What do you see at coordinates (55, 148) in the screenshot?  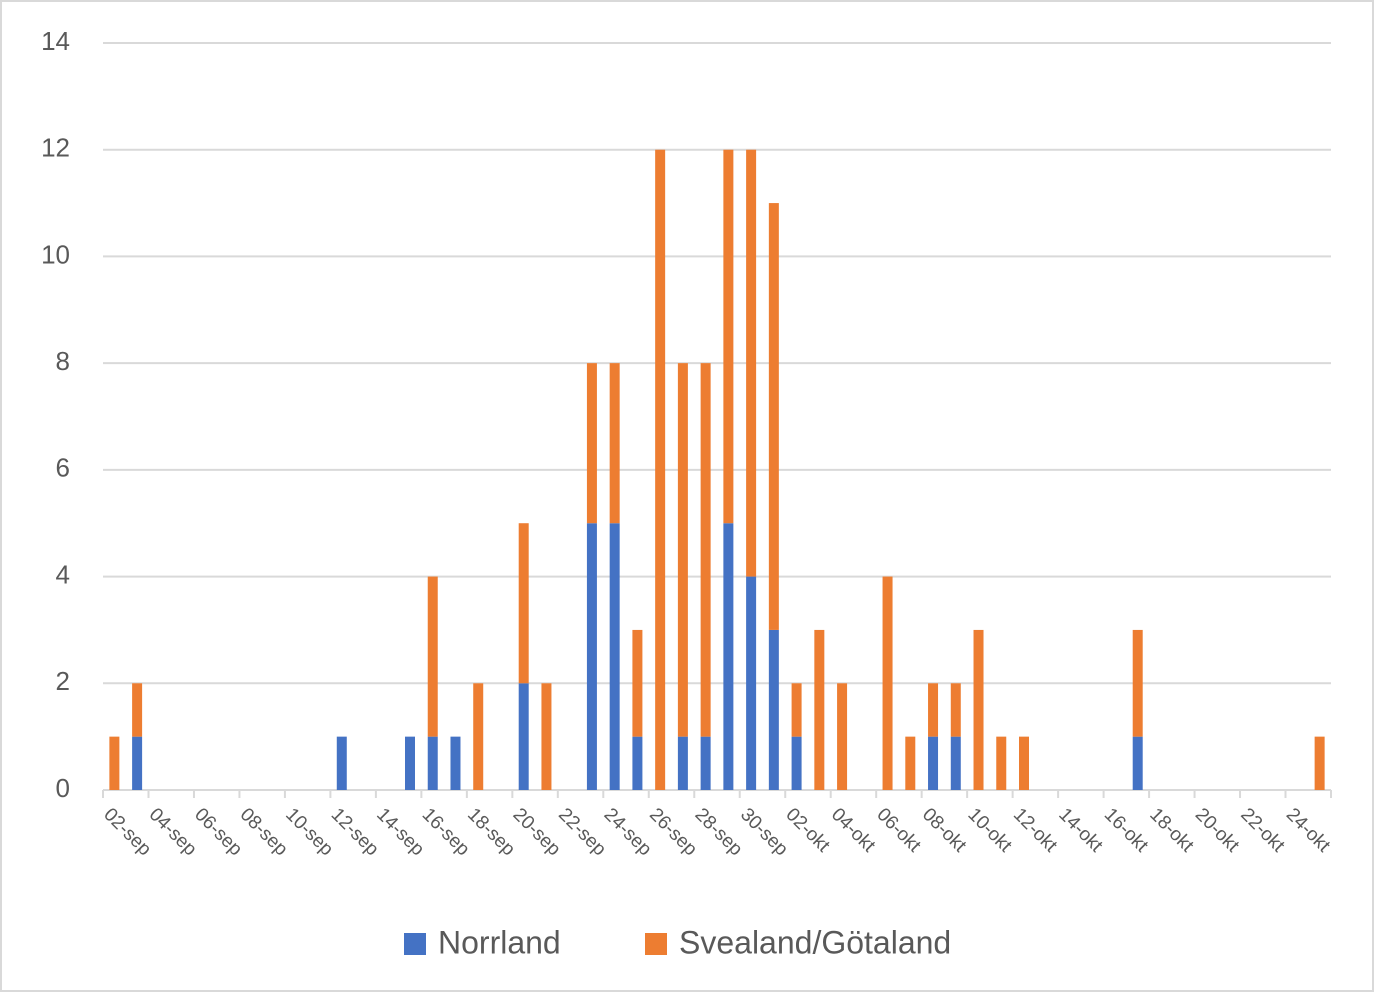 I see `y-tick-label: 12` at bounding box center [55, 148].